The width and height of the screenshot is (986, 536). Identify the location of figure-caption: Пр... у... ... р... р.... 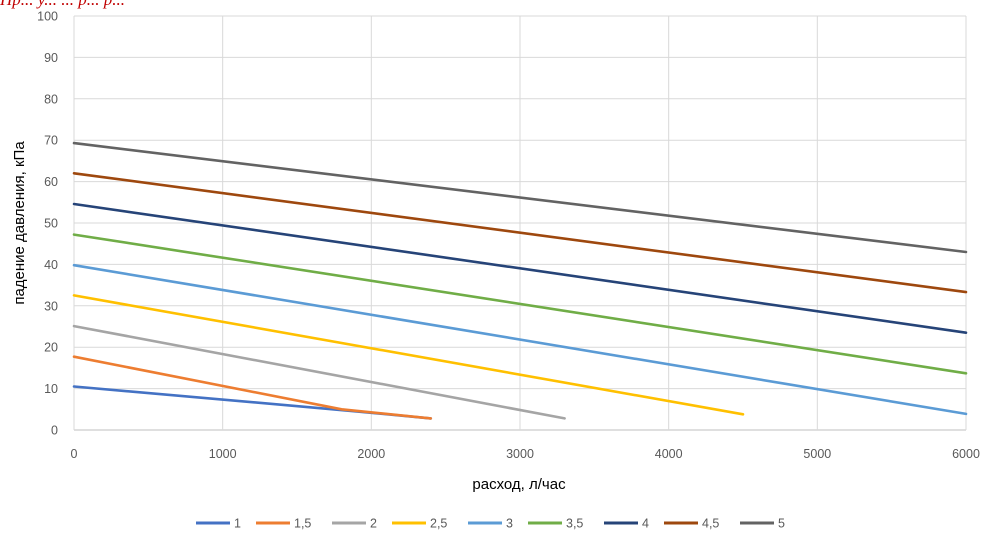
(160, 5).